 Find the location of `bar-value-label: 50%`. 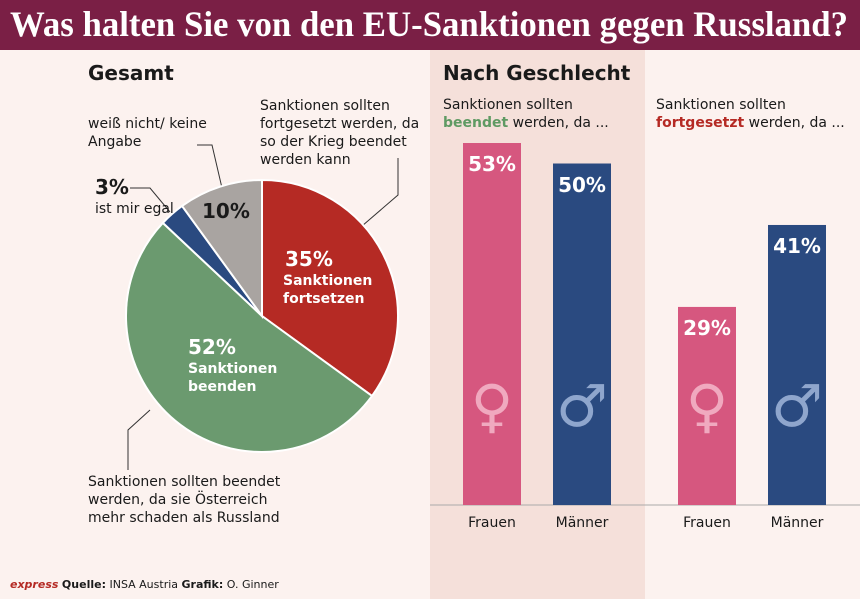

bar-value-label: 50% is located at coordinates (582, 184).